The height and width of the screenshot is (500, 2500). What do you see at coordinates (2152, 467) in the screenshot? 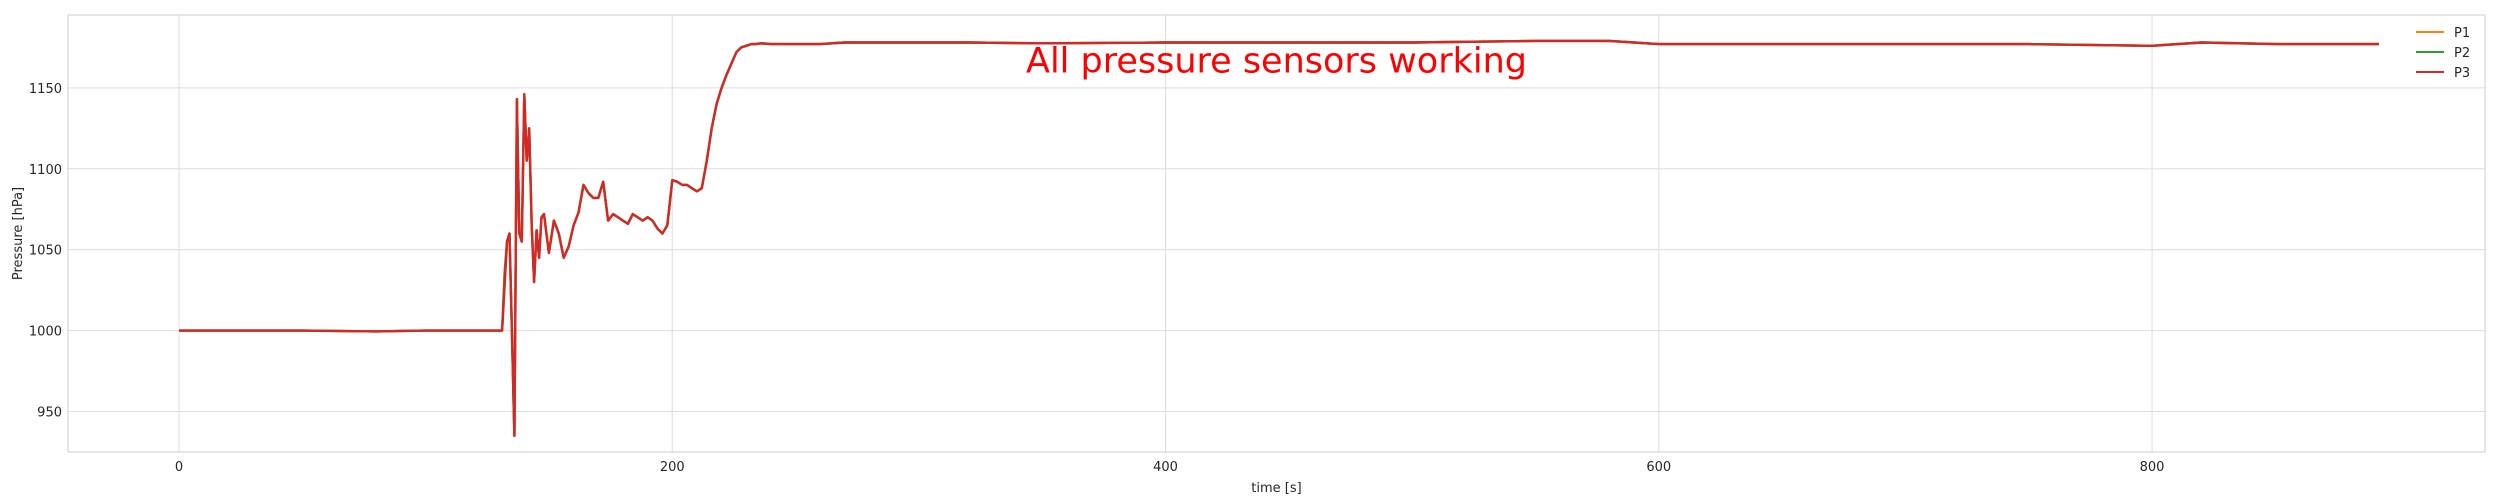
I see `x-tick-label: 800` at bounding box center [2152, 467].